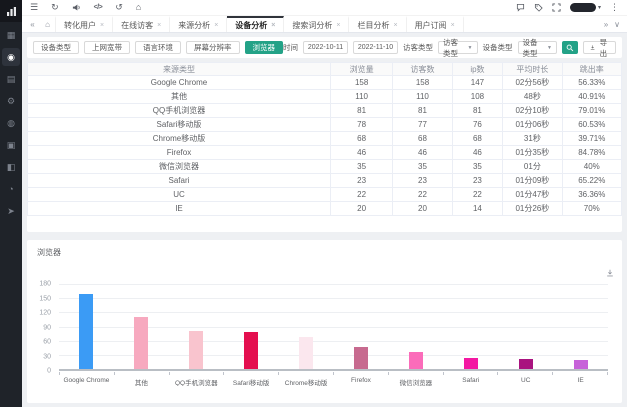  What do you see at coordinates (76, 7) in the screenshot?
I see `announcement-icon` at bounding box center [76, 7].